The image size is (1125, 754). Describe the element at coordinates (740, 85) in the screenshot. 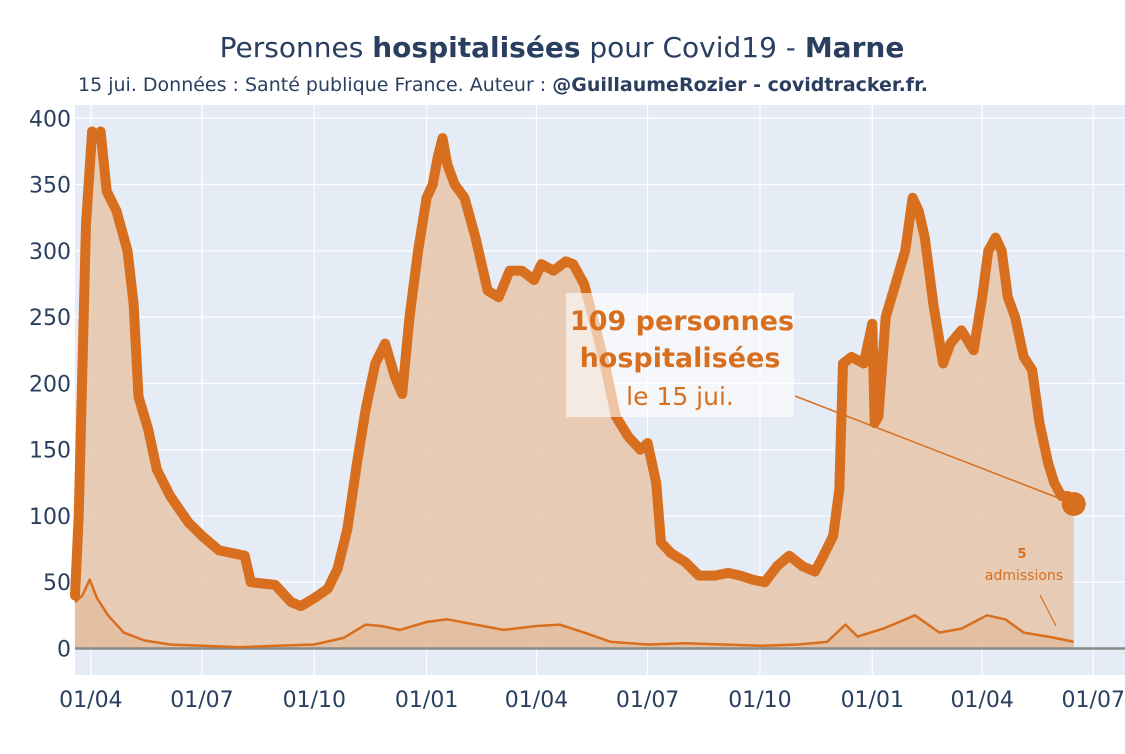

I see `chart-subtitle-author: @GuillaumeRozier - covidtracker.fr.` at that location.